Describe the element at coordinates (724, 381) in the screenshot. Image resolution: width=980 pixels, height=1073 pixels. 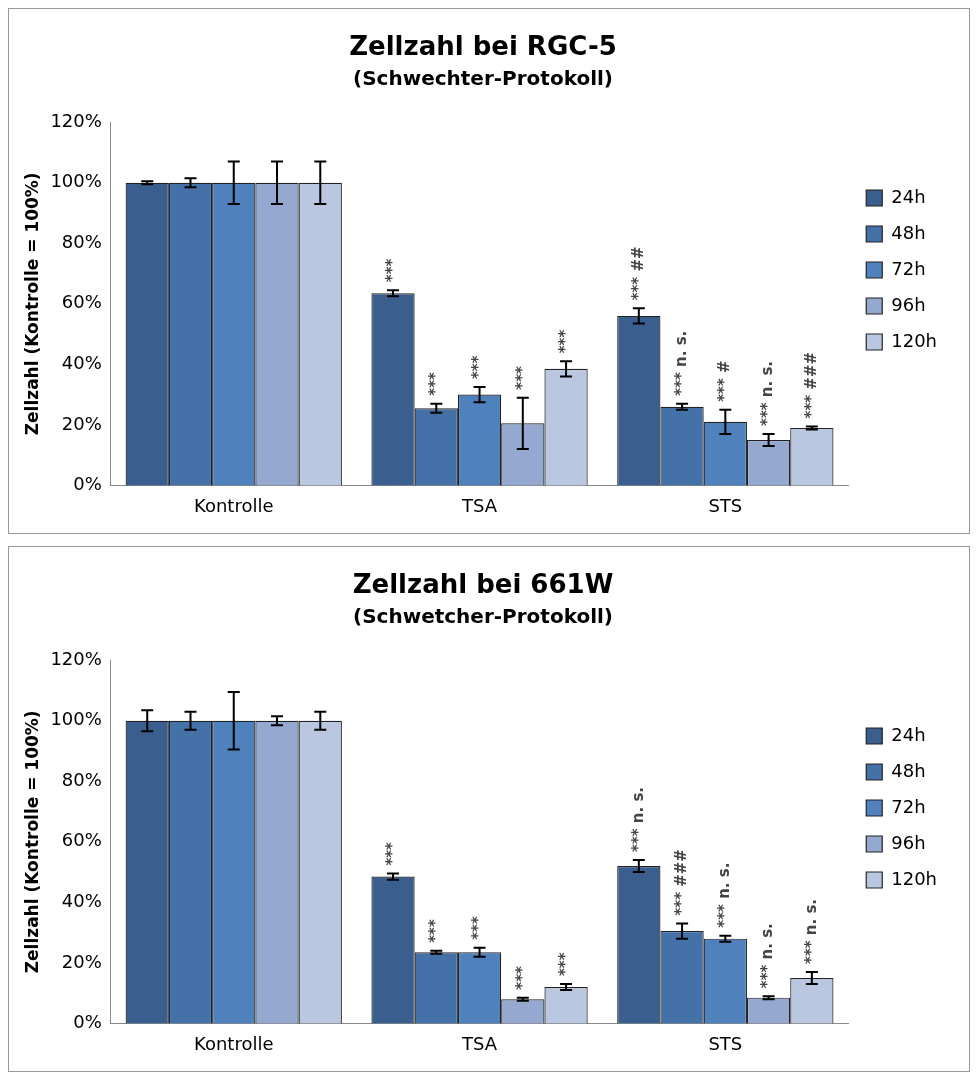
I see `data-label: *** #` at that location.